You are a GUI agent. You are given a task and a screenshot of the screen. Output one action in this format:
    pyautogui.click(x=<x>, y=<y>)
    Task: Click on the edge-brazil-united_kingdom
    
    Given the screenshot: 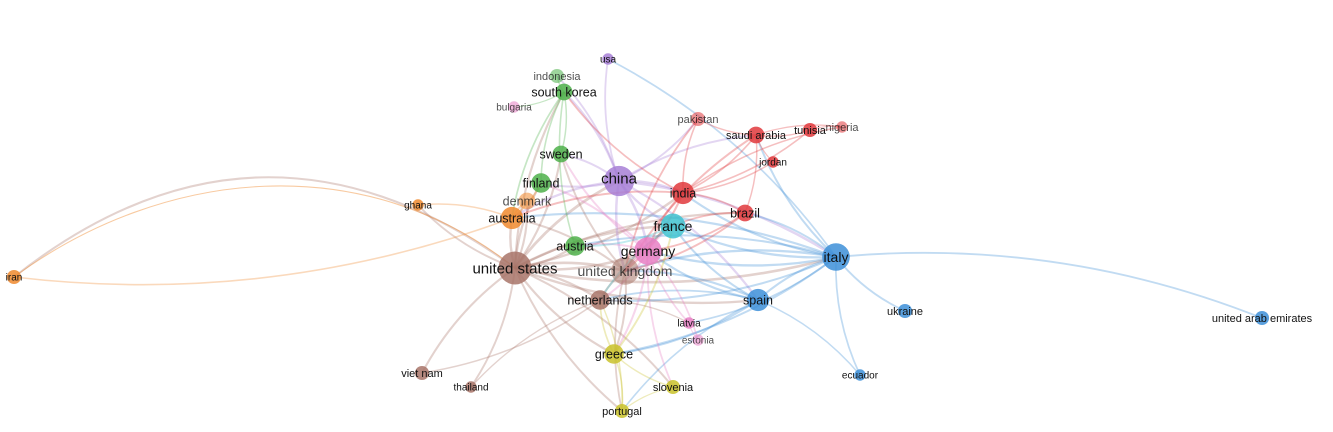 What is the action you would take?
    pyautogui.click(x=685, y=242)
    